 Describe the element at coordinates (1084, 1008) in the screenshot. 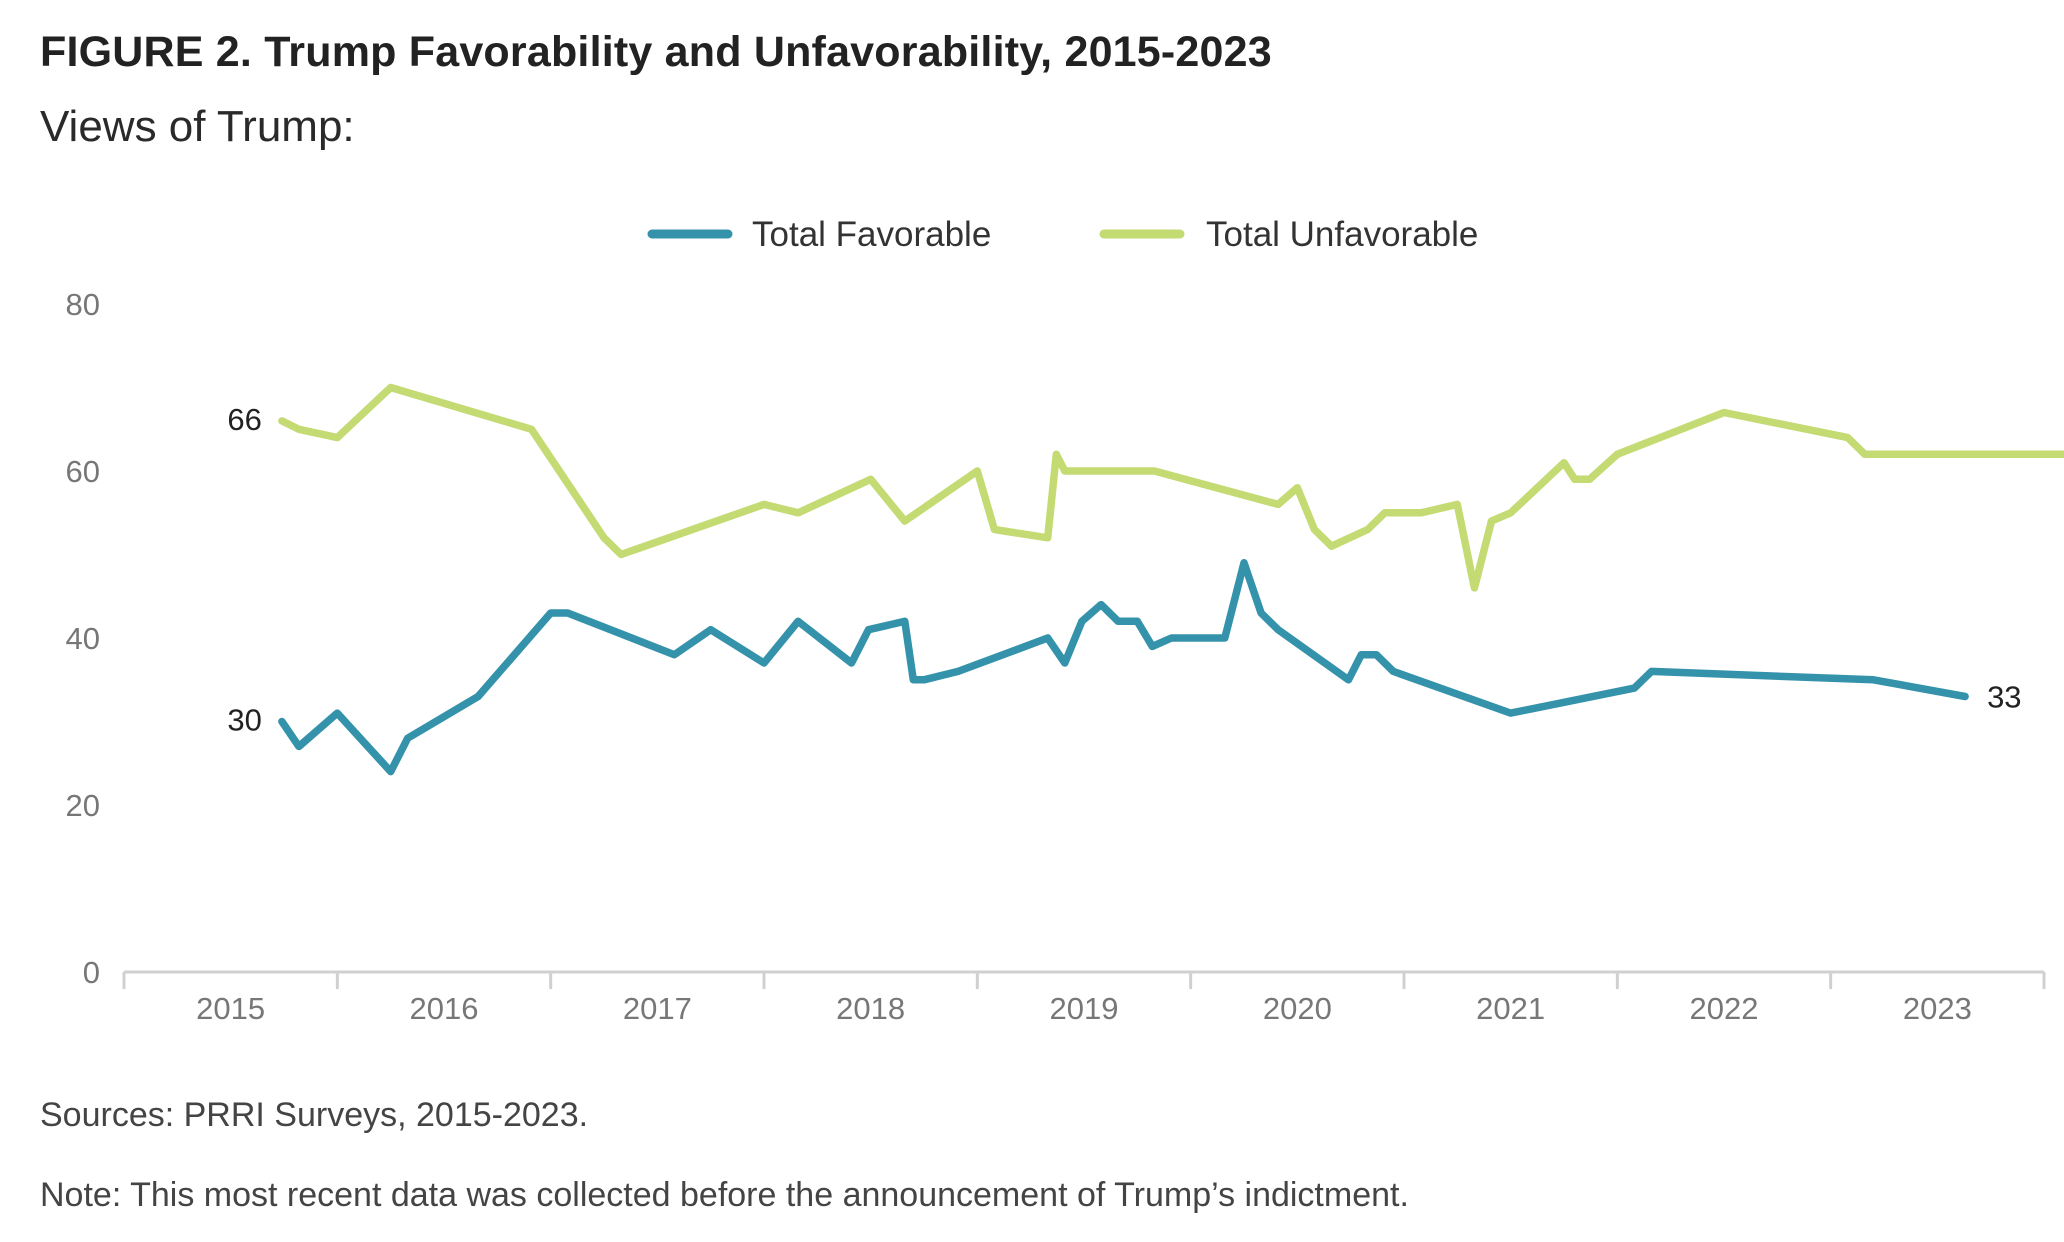

I see `x-tick-label: 2019` at that location.